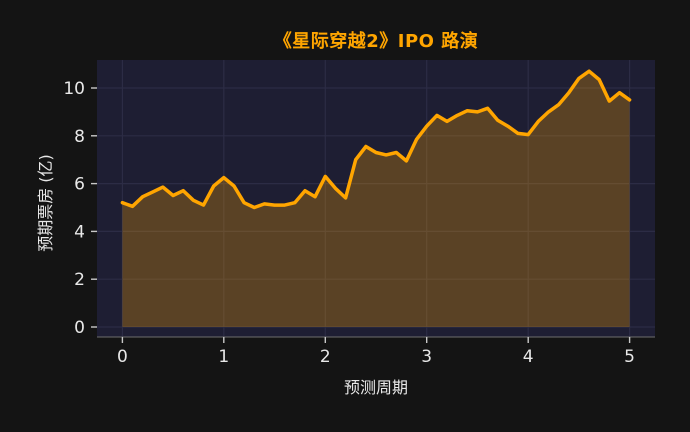  I want to click on y-tick-label: 0, so click(79, 328).